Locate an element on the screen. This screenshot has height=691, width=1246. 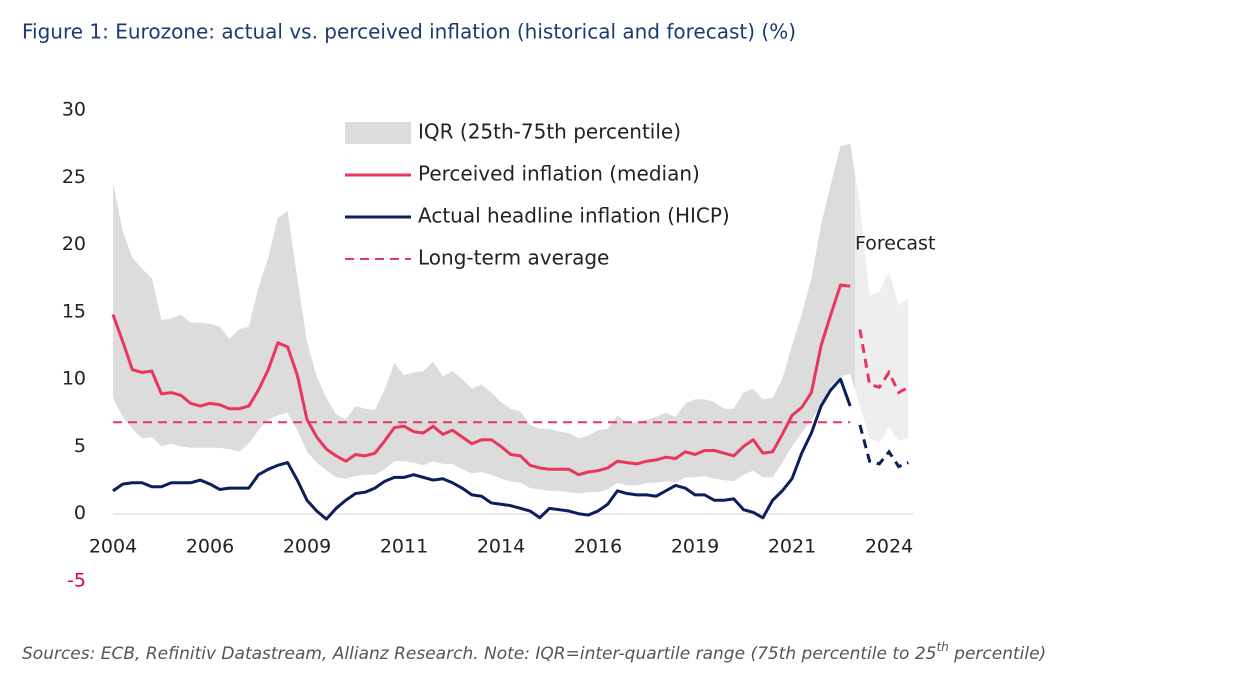
footnote-superscript: th is located at coordinates (942, 647).